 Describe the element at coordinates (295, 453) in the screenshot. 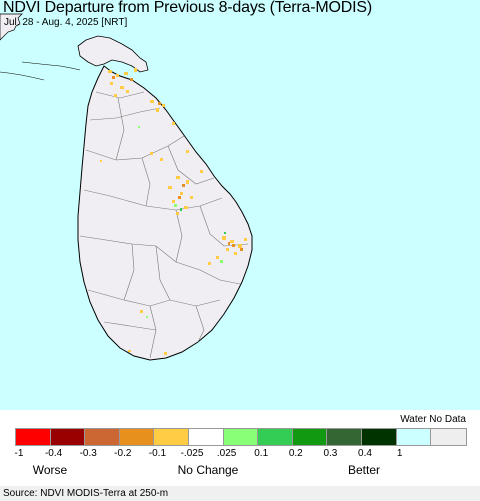

I see `legend-tick-label: 0.2` at that location.